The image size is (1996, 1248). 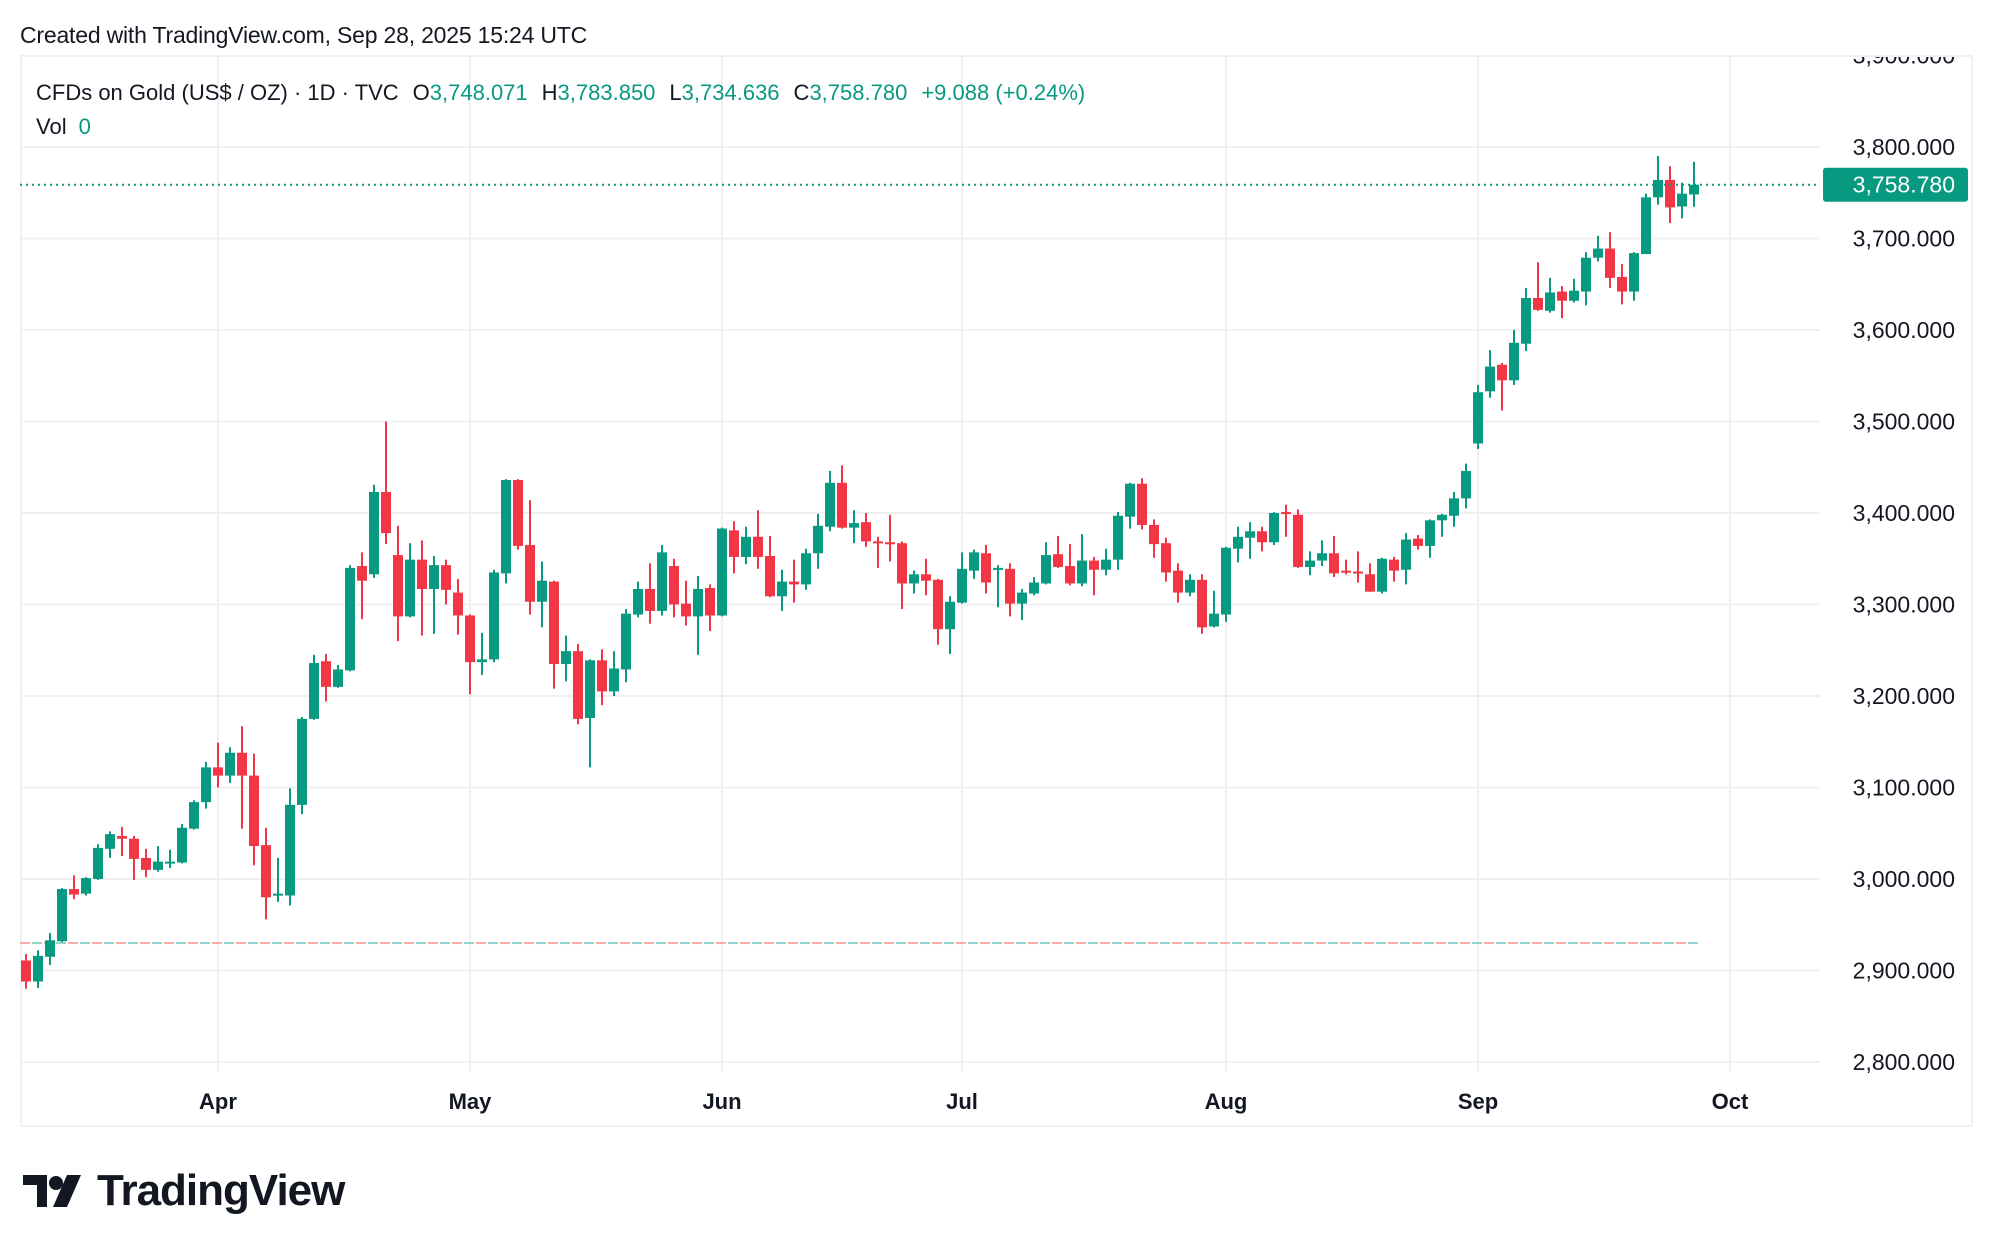 What do you see at coordinates (730, 92) in the screenshot?
I see `low-value: 3,734.636` at bounding box center [730, 92].